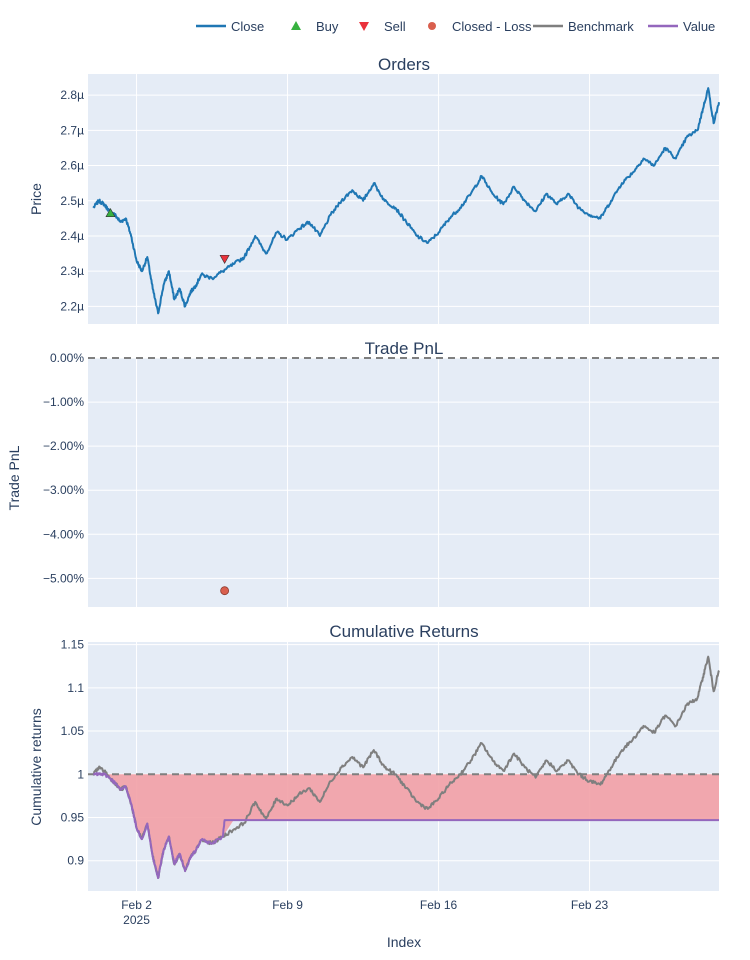 The height and width of the screenshot is (960, 750). Describe the element at coordinates (72, 306) in the screenshot. I see `y-tick-label: 2.2µ` at that location.